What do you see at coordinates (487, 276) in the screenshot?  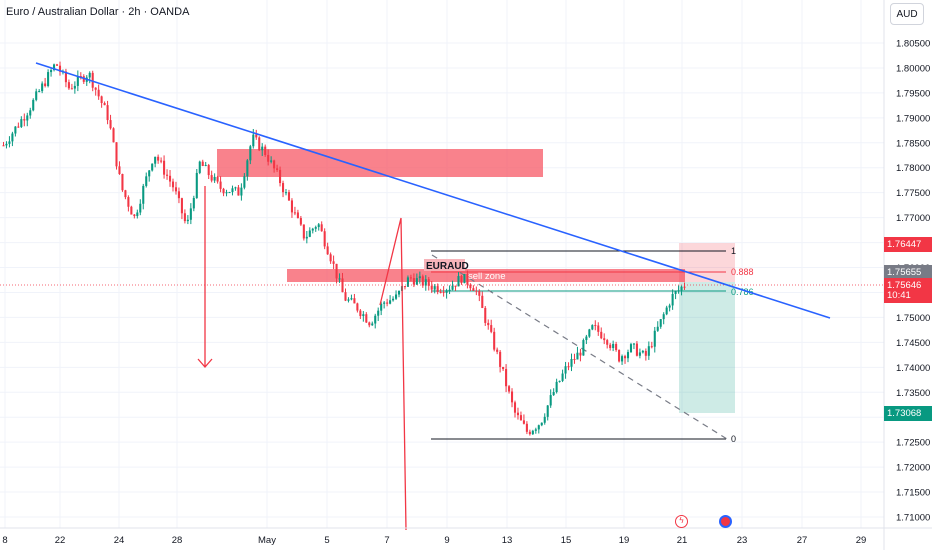 I see `sell-zone-label: sell zone` at bounding box center [487, 276].